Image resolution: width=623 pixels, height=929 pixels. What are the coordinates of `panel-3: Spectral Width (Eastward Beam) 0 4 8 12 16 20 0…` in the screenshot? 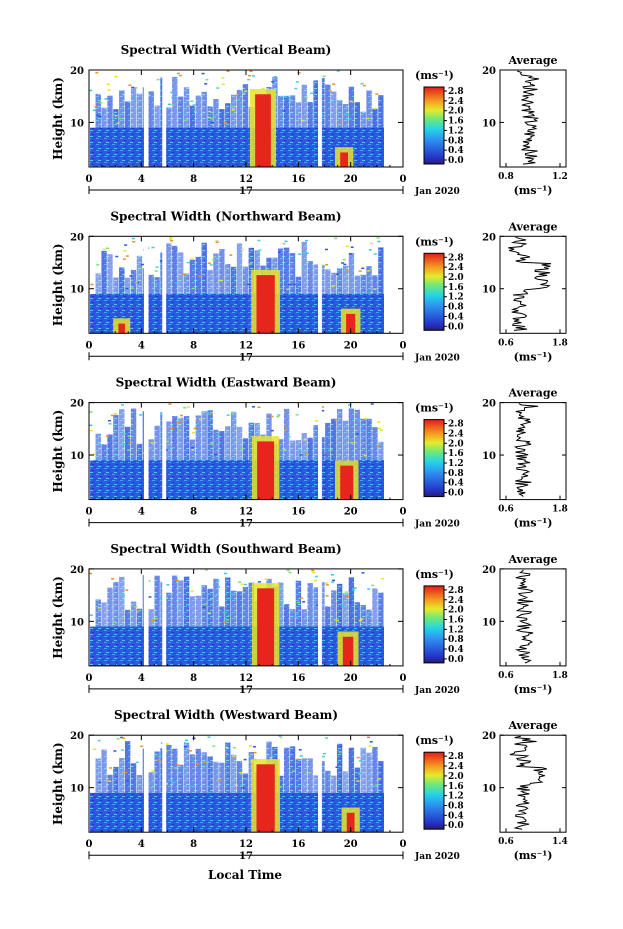 It's located at (309, 453).